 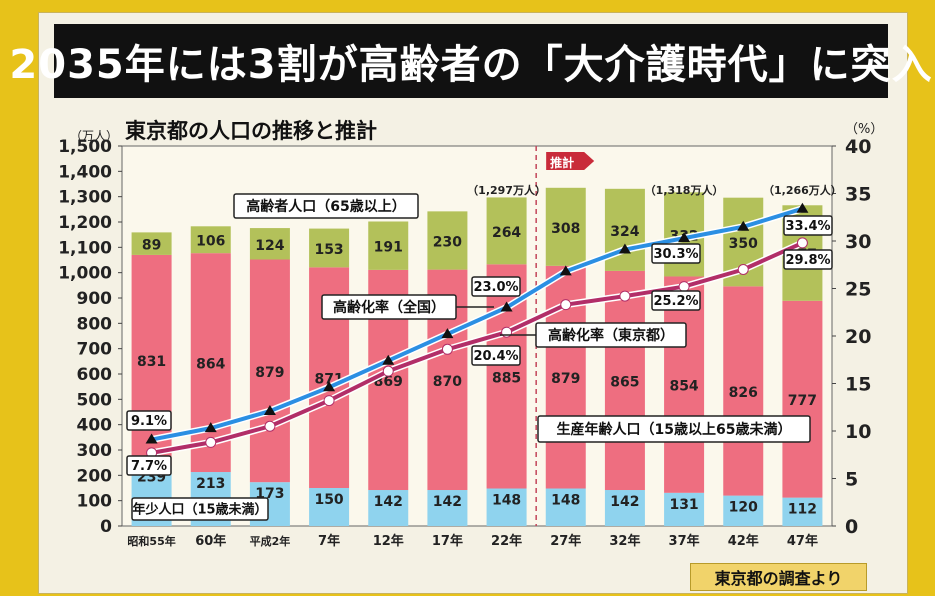 What do you see at coordinates (210, 365) in the screenshot?
I see `bar-value-working: 864` at bounding box center [210, 365].